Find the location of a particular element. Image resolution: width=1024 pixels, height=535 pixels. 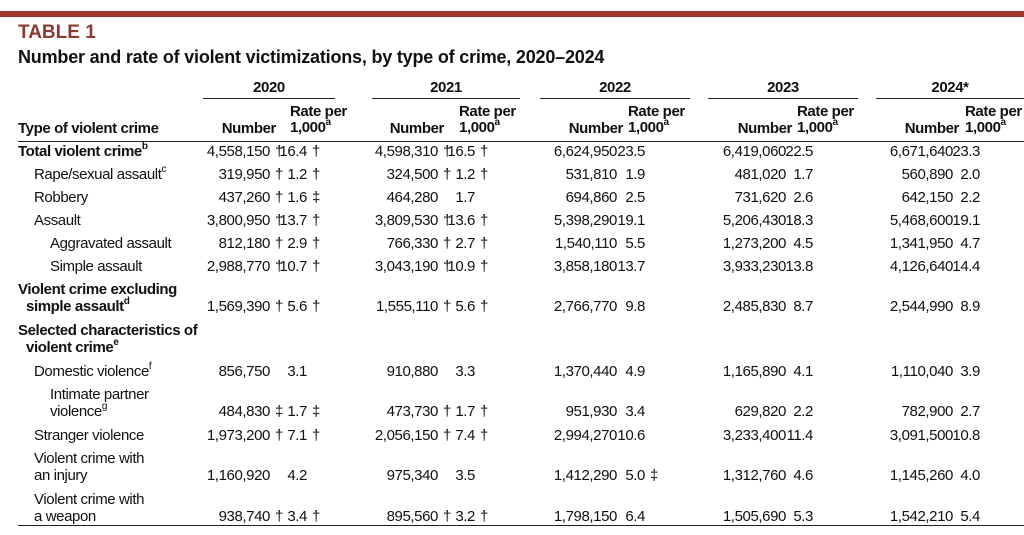

number-cell: 1,110,040 is located at coordinates (921, 371).